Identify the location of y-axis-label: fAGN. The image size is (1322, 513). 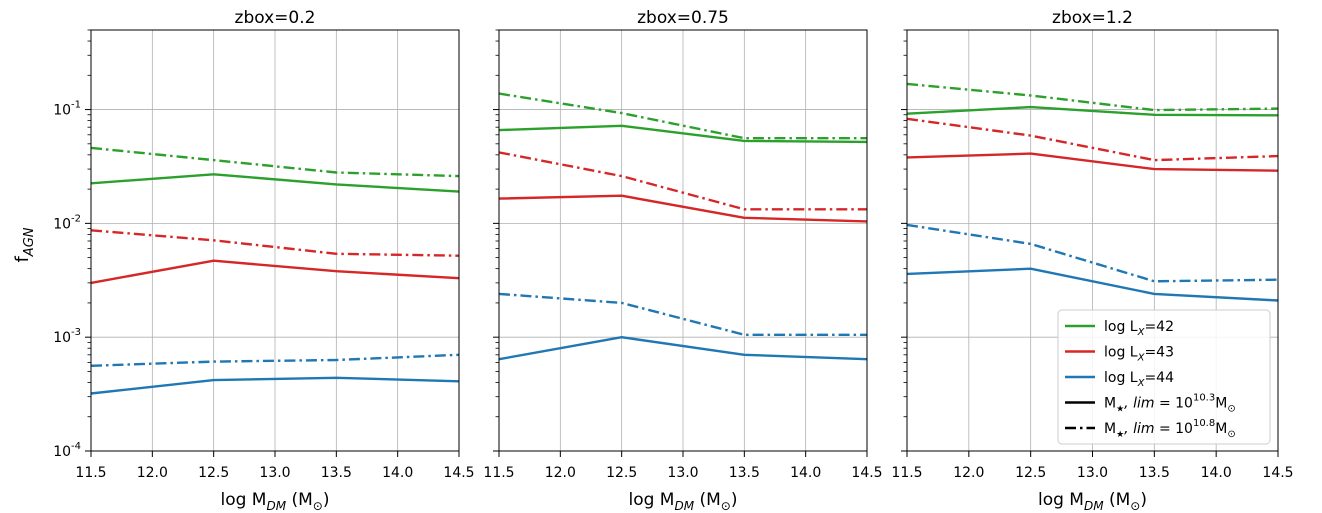
(24, 244).